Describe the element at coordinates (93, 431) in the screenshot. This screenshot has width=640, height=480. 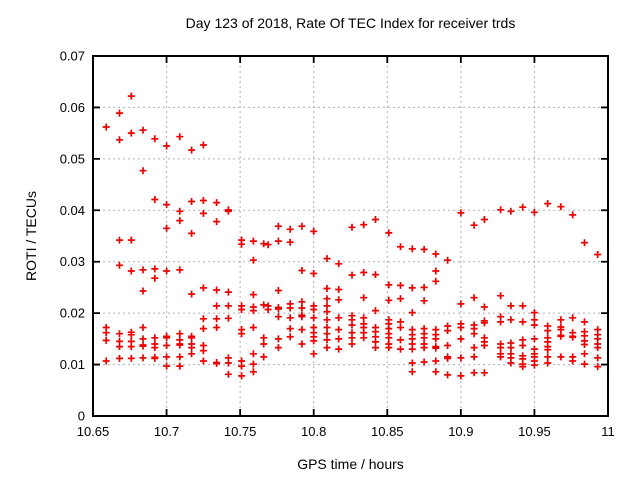
I see `x-tick-label: 10.65` at that location.